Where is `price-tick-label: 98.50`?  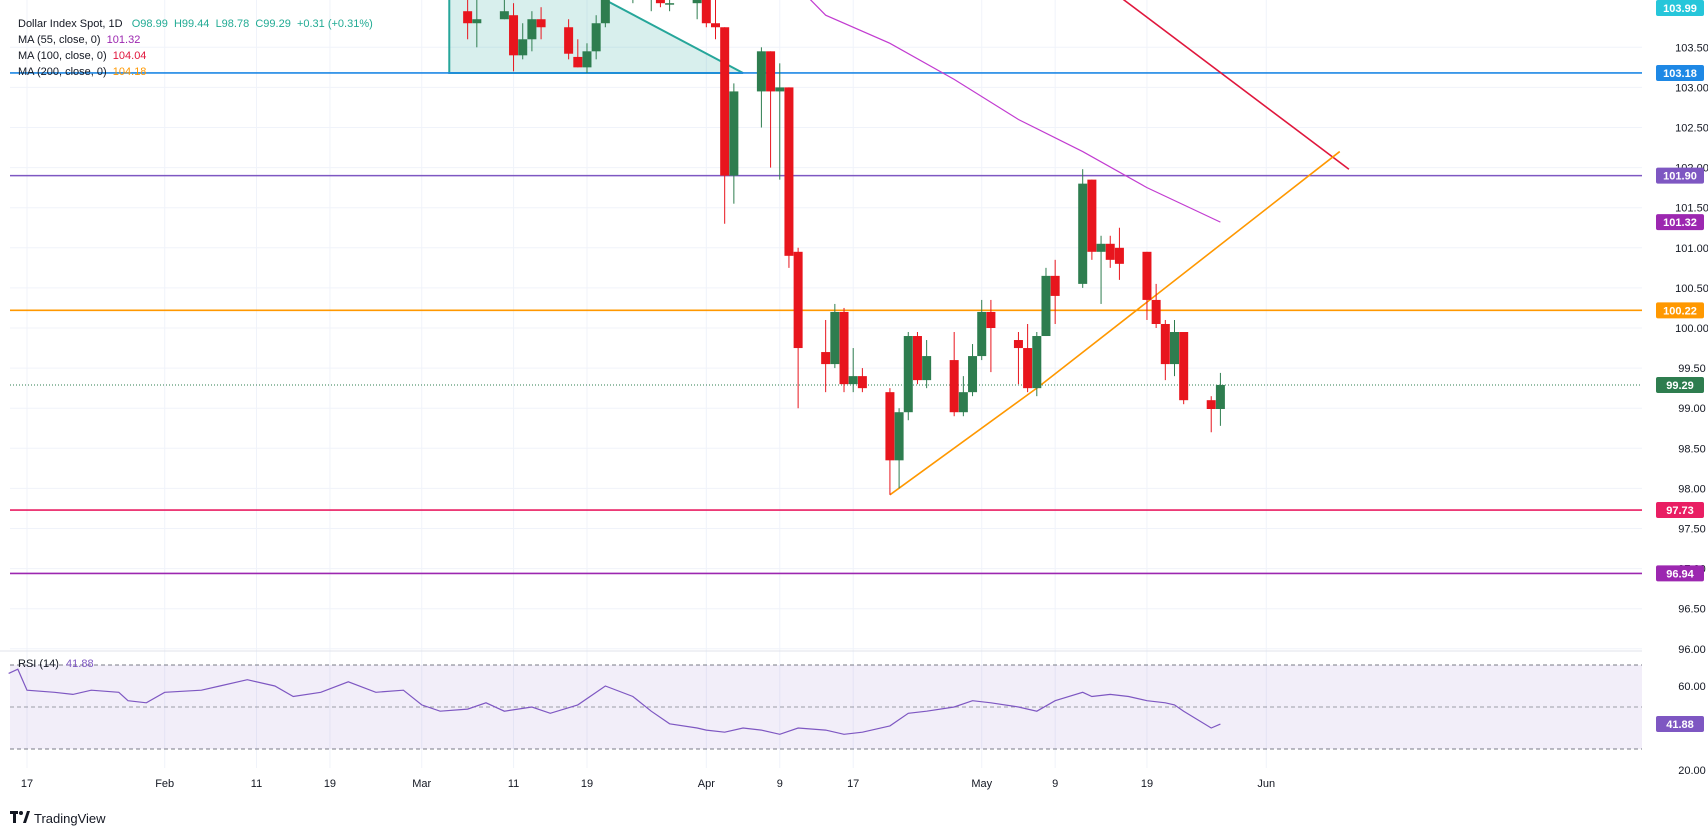 price-tick-label: 98.50 is located at coordinates (1692, 449).